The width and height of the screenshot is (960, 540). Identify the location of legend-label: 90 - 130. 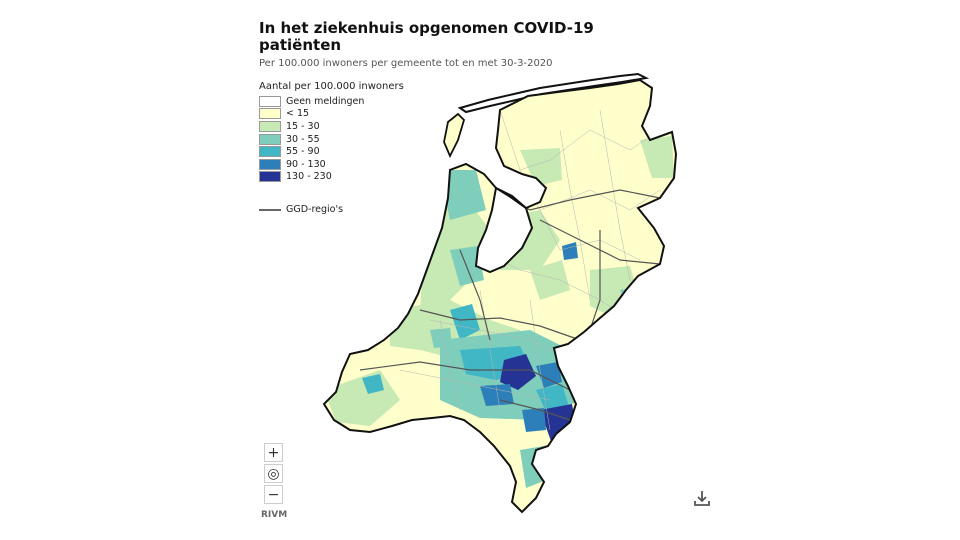
(306, 164).